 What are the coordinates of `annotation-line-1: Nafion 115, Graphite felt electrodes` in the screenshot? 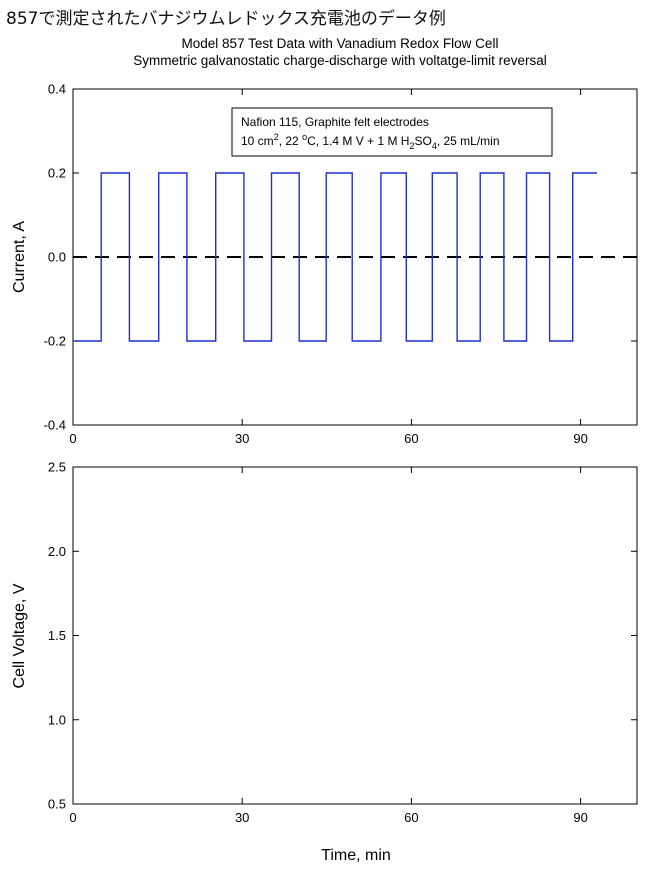 It's located at (335, 122).